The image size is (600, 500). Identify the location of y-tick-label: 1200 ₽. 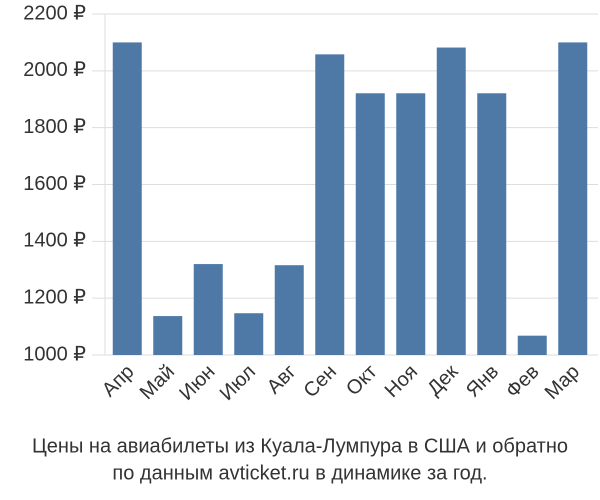
(54, 297).